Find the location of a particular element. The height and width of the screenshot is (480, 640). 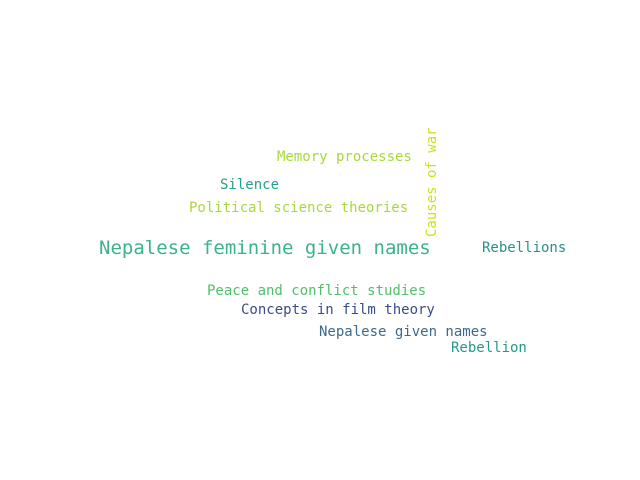

word-nepalese-given-names: Nepalese given names is located at coordinates (403, 332).